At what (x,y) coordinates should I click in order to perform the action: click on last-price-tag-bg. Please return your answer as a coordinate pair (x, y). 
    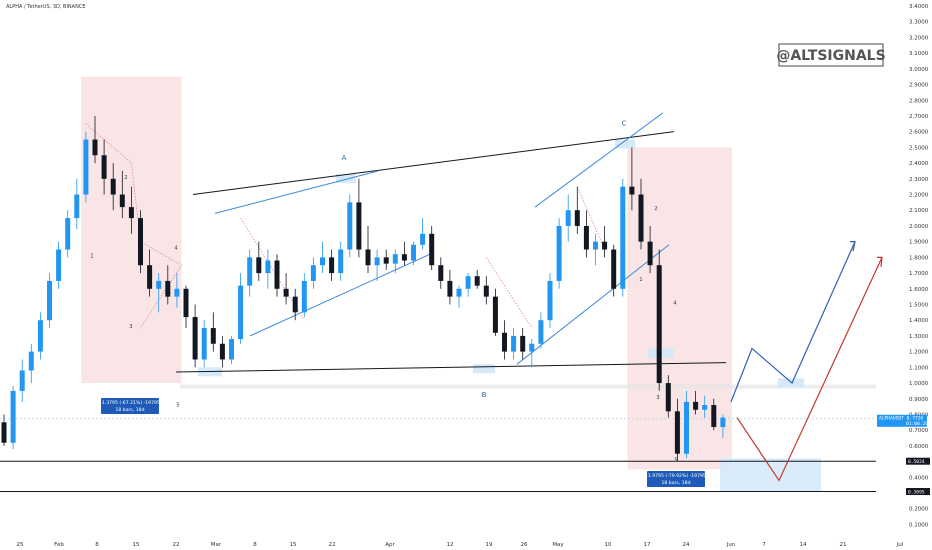
    Looking at the image, I should click on (902, 420).